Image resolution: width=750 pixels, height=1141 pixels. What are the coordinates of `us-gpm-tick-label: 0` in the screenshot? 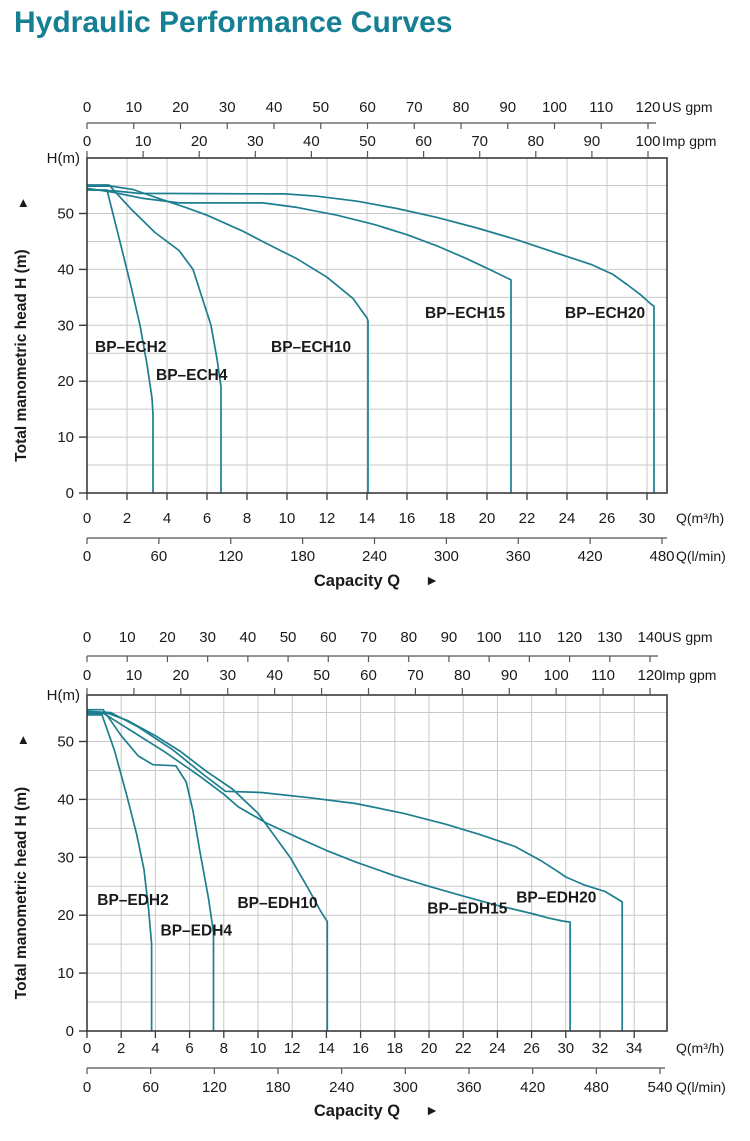 It's located at (87, 637).